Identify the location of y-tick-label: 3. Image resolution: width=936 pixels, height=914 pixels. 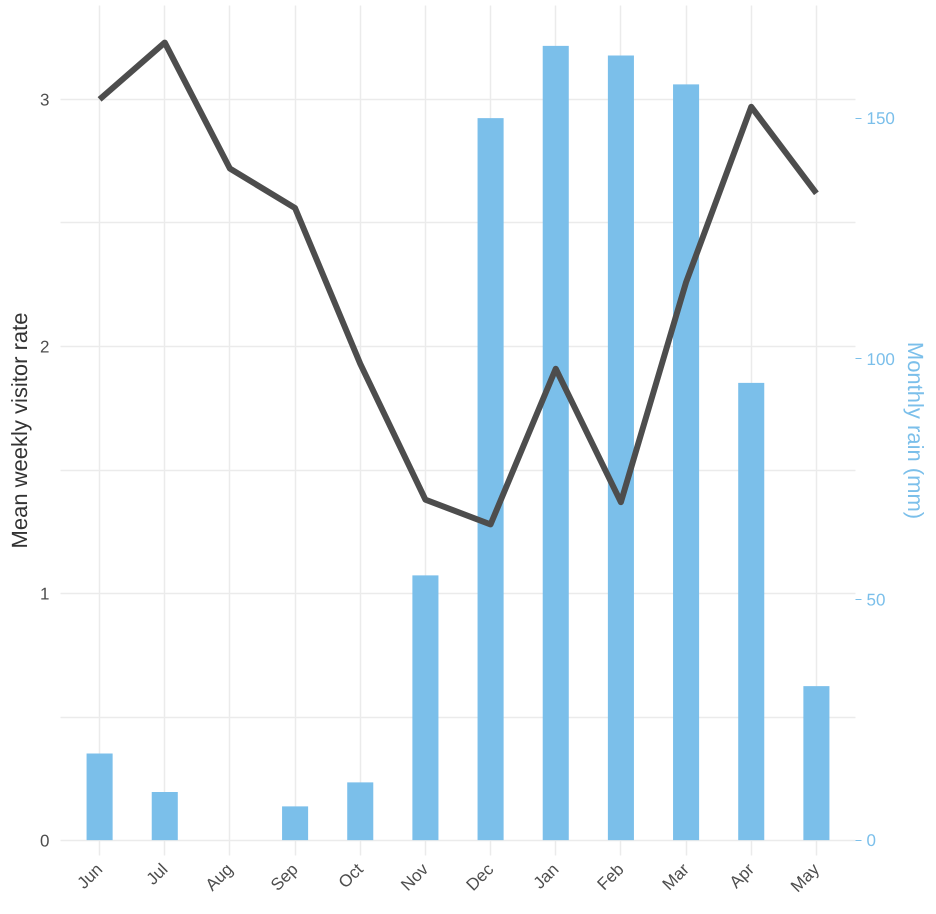
(45, 100).